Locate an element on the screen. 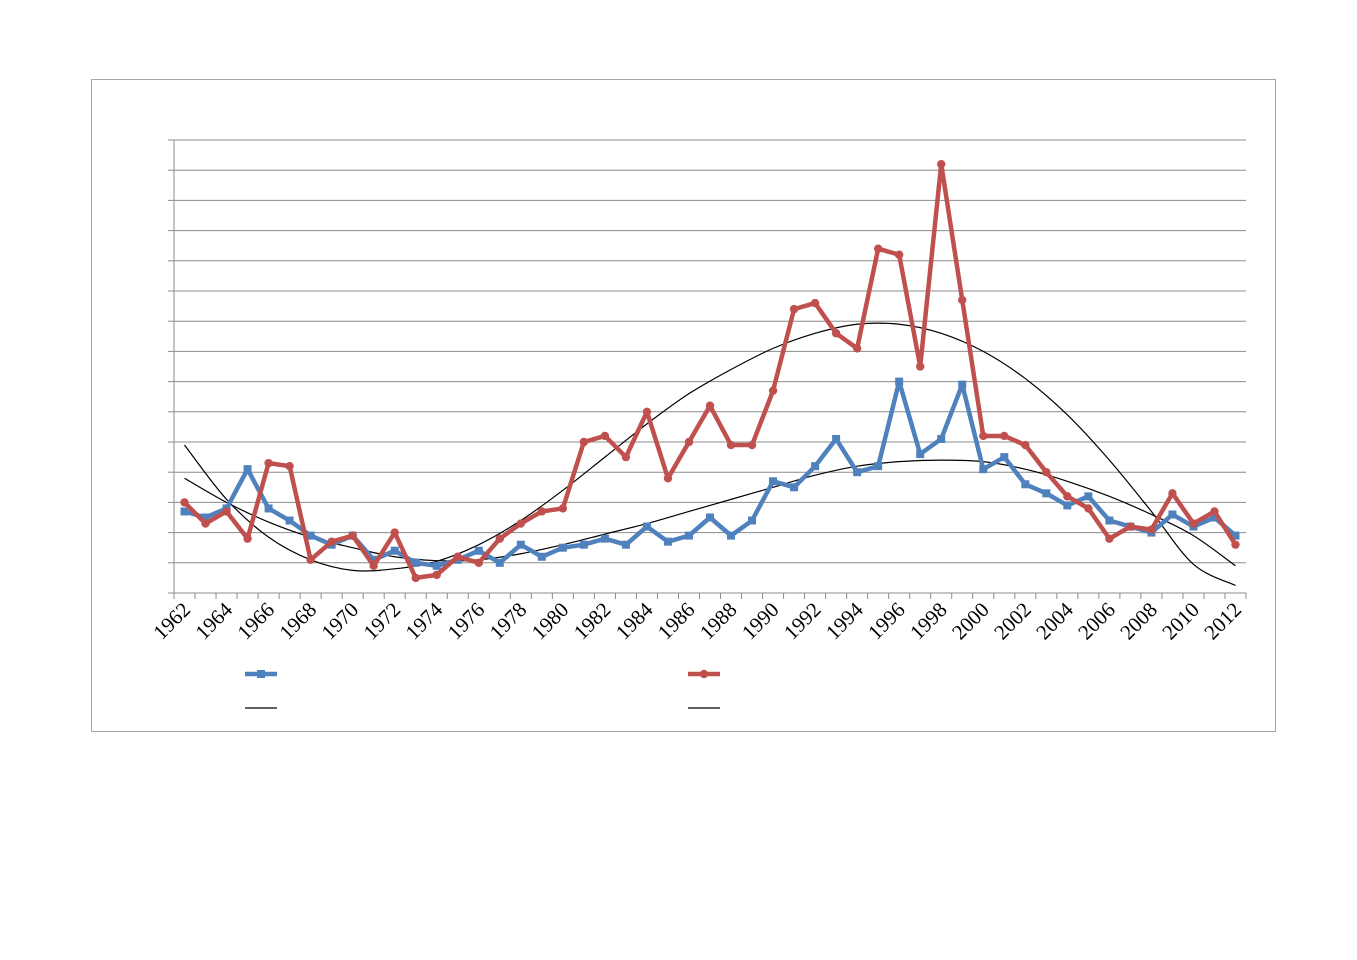 The image size is (1357, 960). x-tick-label: 1972 is located at coordinates (382, 621).